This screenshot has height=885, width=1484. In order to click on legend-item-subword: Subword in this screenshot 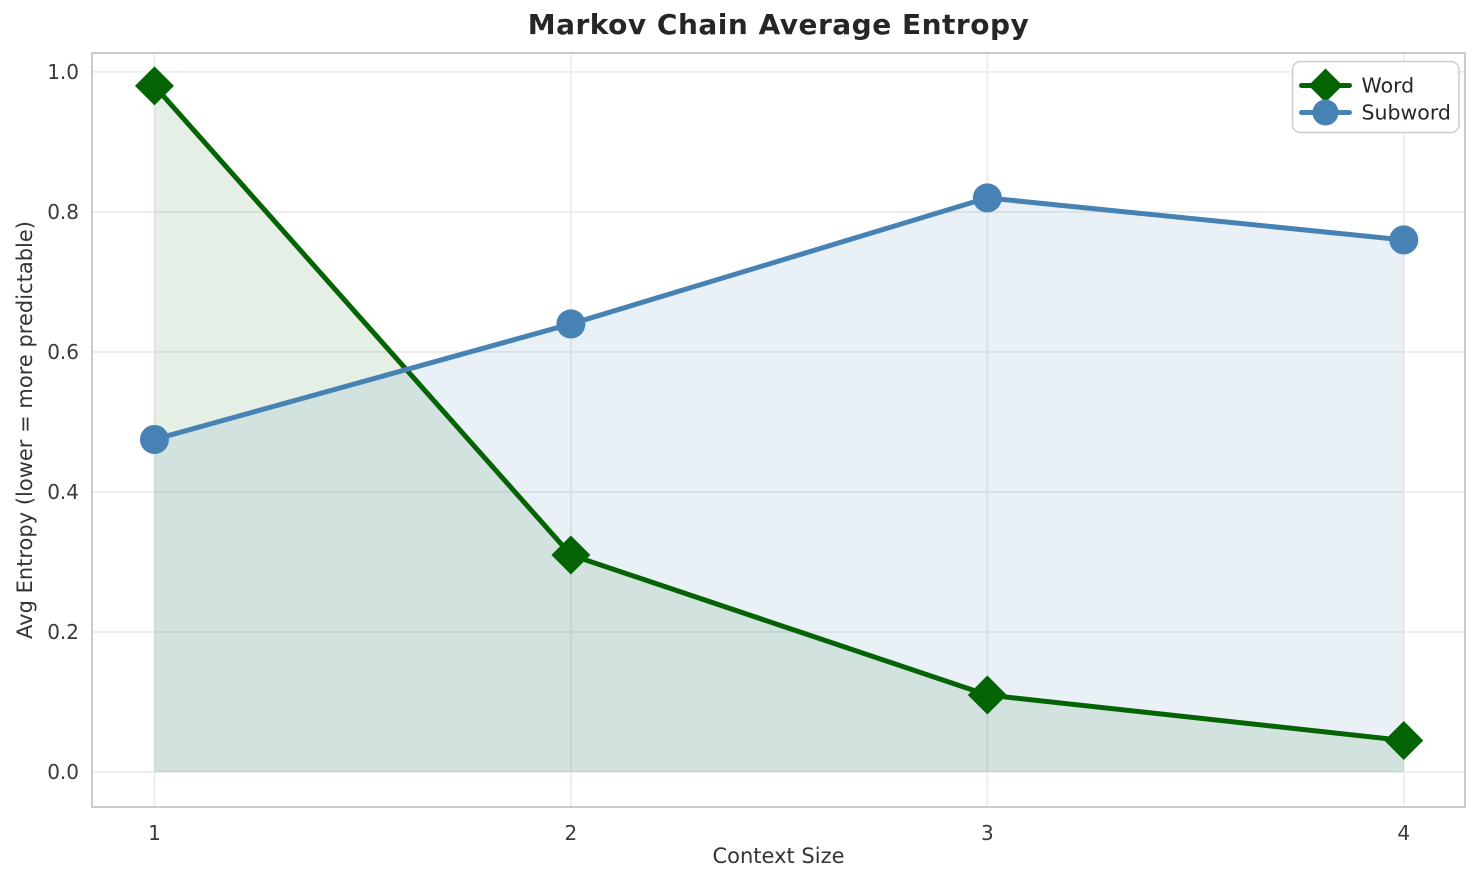, I will do `click(1375, 112)`.